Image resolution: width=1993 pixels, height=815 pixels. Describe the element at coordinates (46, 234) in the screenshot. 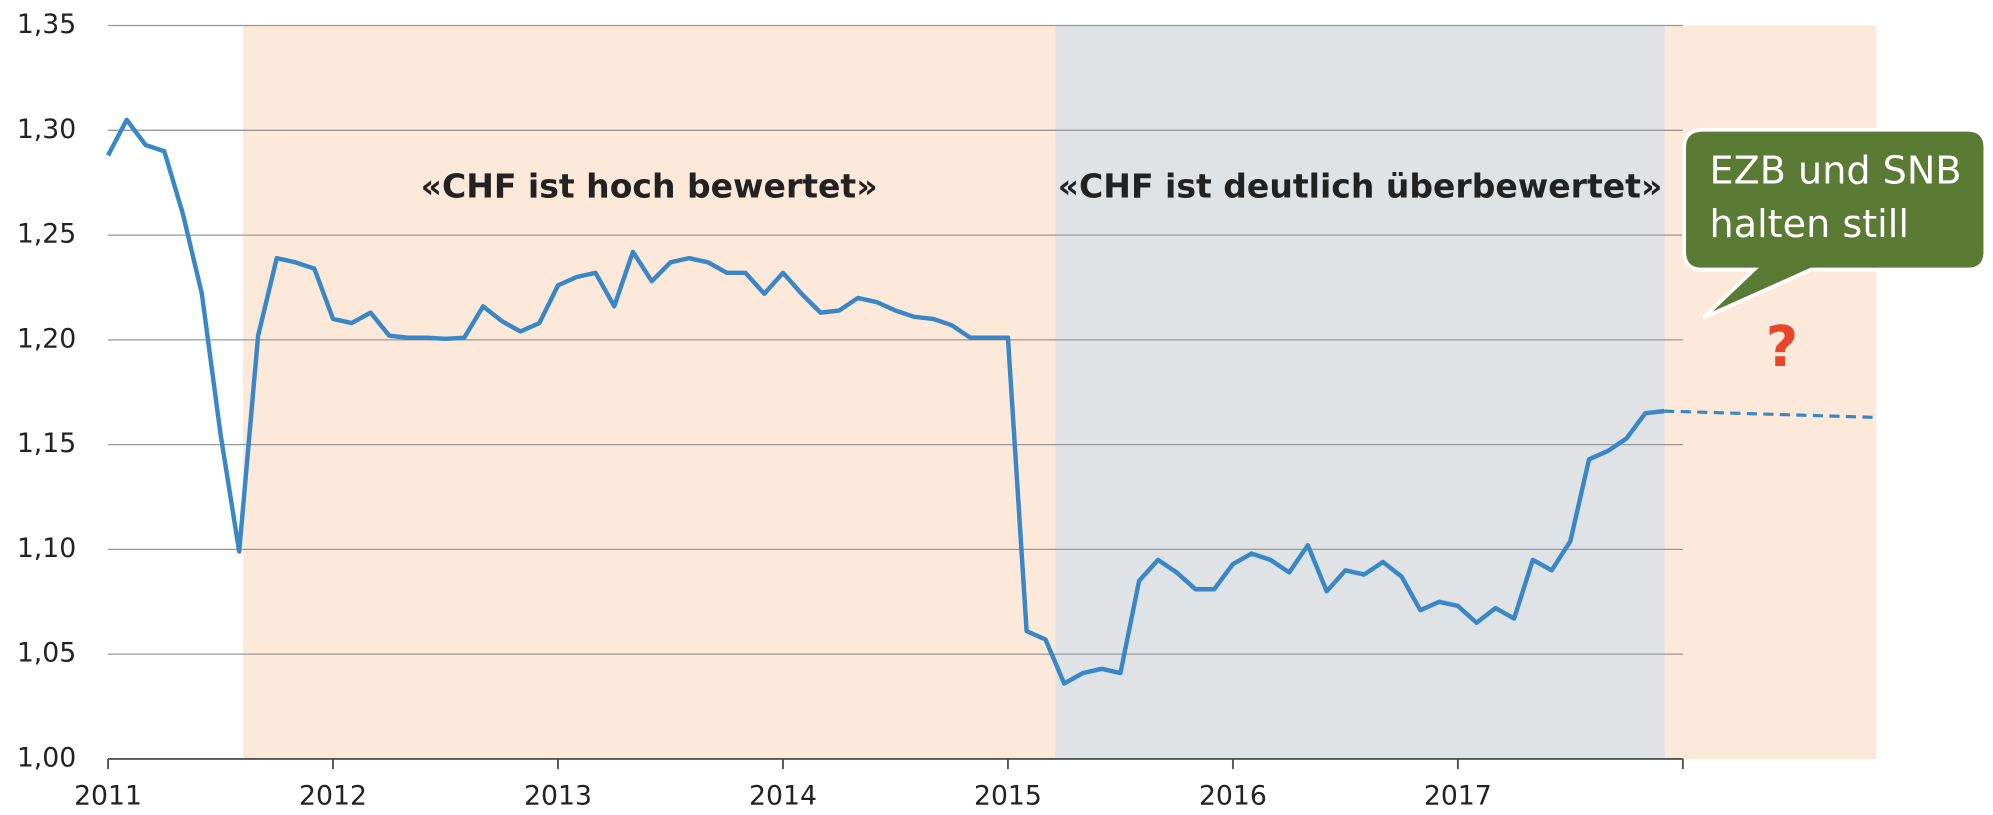

I see `y-tick-label: 1,25` at that location.